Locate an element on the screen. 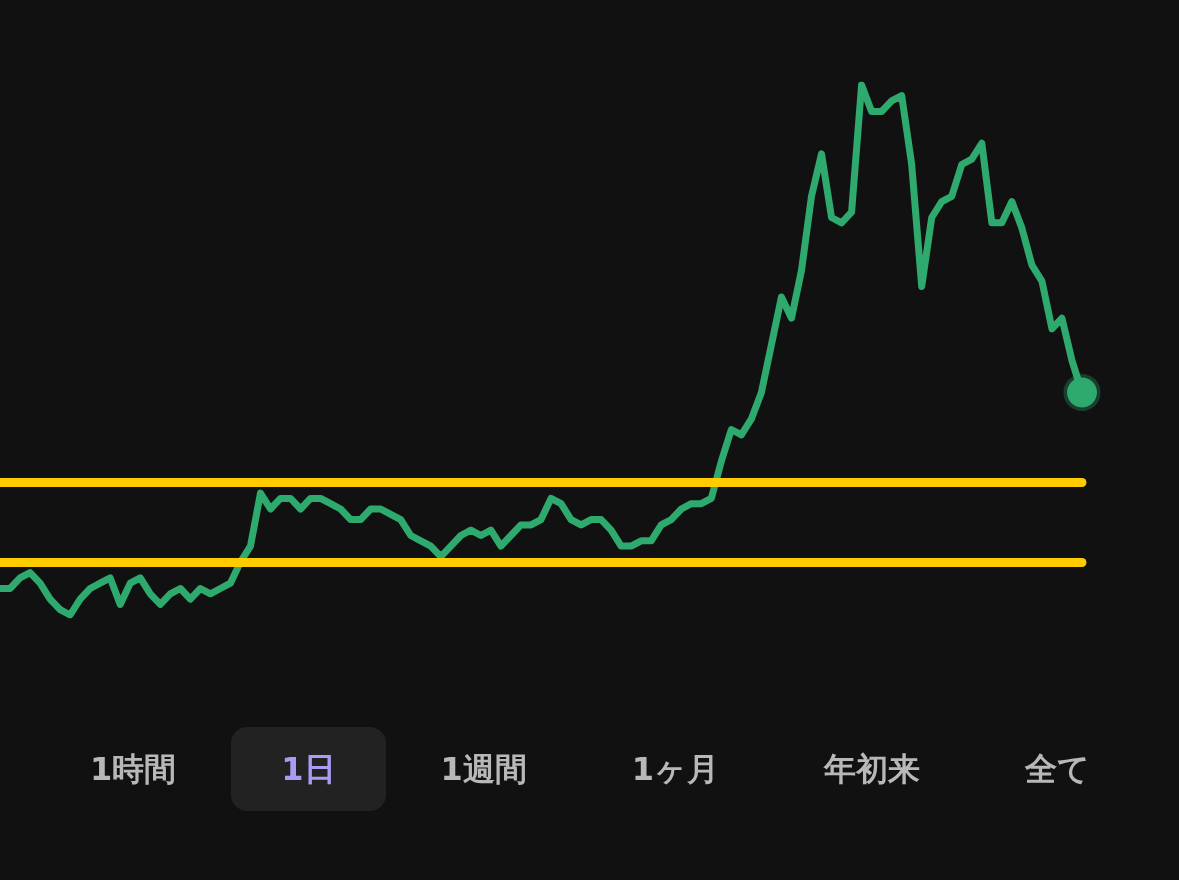  text: 全て is located at coordinates (1057, 769).